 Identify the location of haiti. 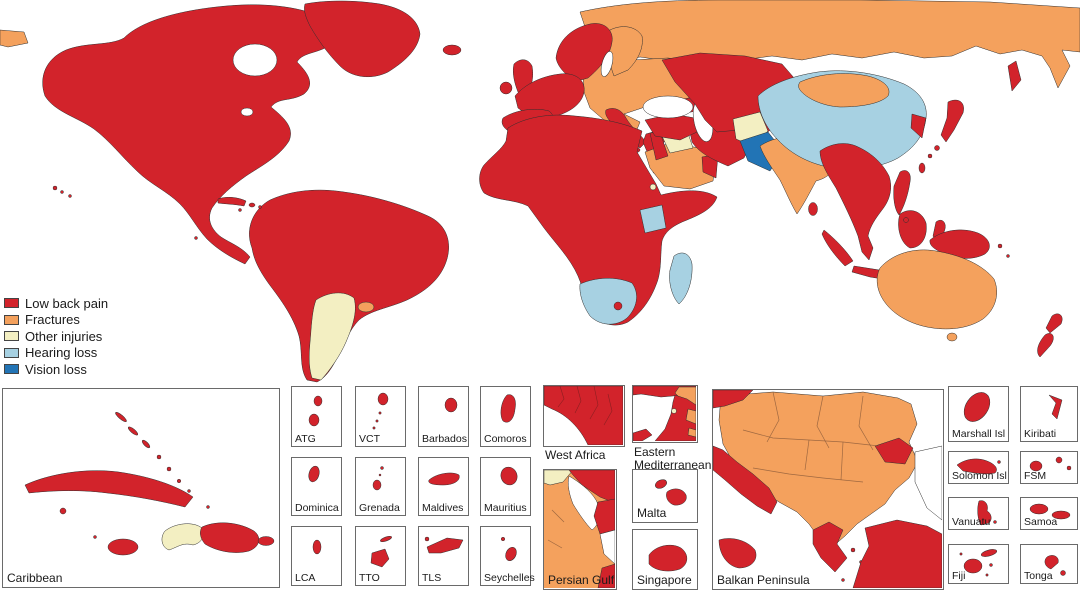
(182, 537).